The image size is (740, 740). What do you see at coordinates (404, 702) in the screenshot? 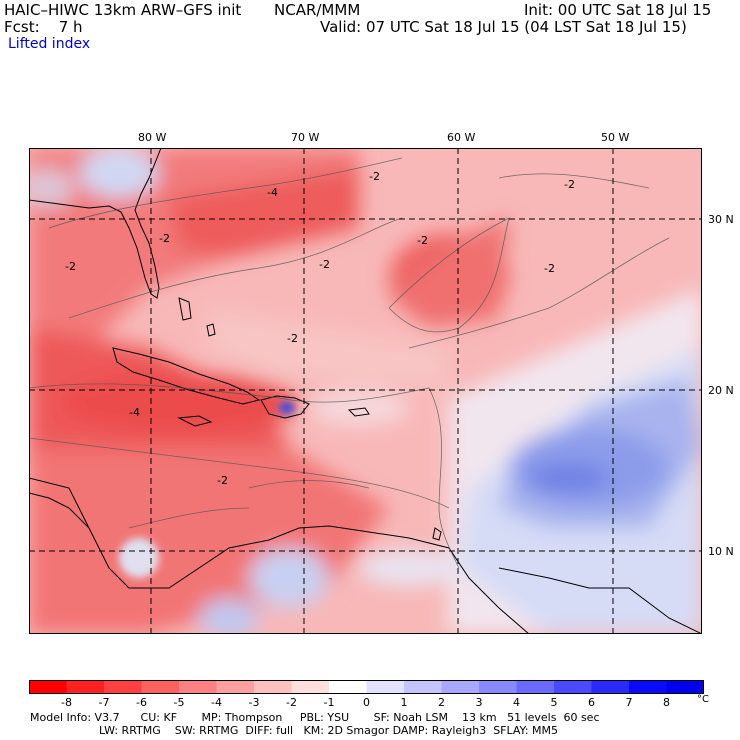
I see `colorbar-tick-label: 1` at bounding box center [404, 702].